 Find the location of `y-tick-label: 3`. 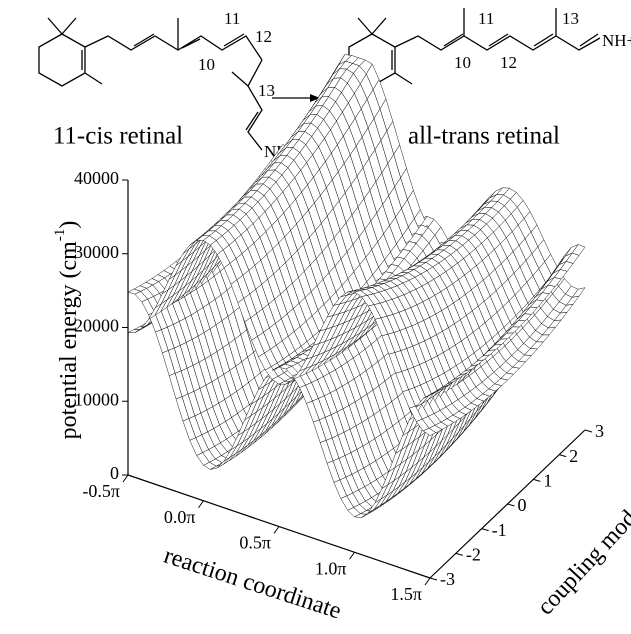

y-tick-label: 3 is located at coordinates (599, 431).